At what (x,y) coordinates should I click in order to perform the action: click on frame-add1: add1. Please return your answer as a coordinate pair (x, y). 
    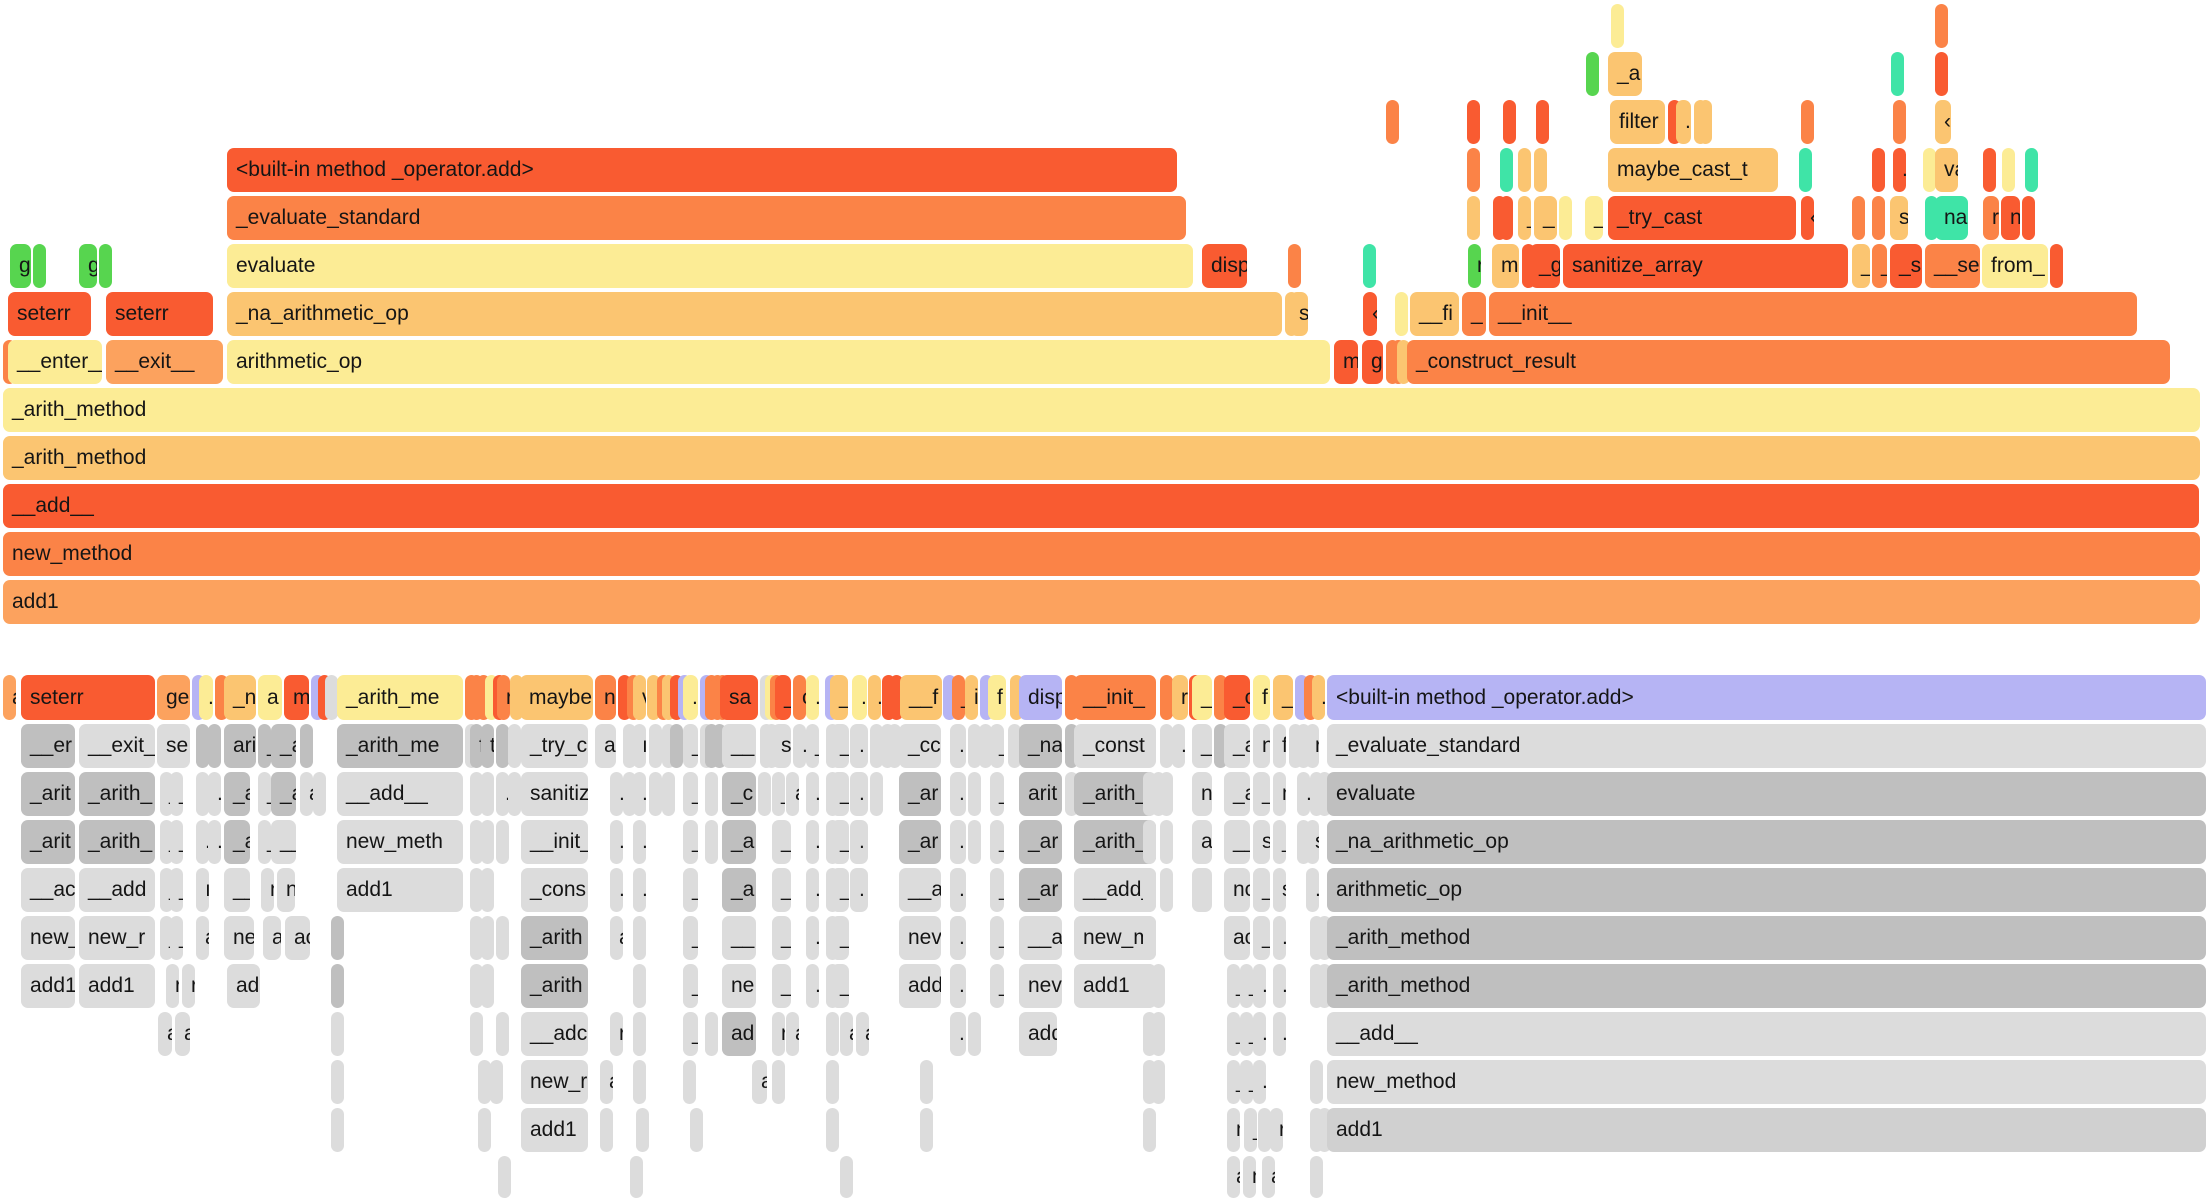
    Looking at the image, I should click on (117, 986).